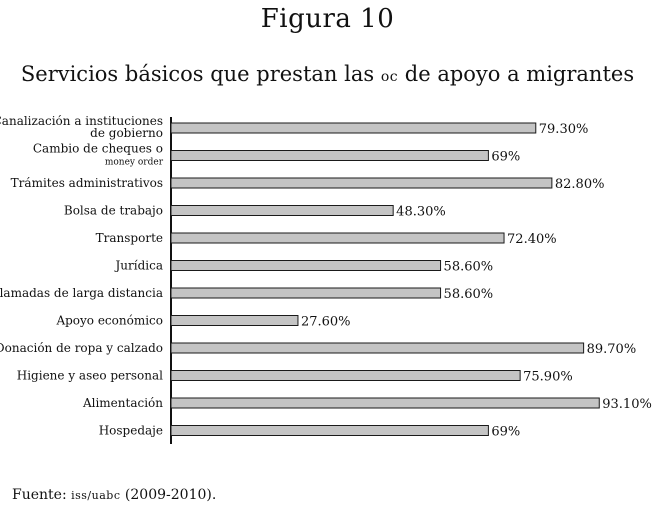 The image size is (655, 521). I want to click on category-label: Hospedaje, so click(131, 431).